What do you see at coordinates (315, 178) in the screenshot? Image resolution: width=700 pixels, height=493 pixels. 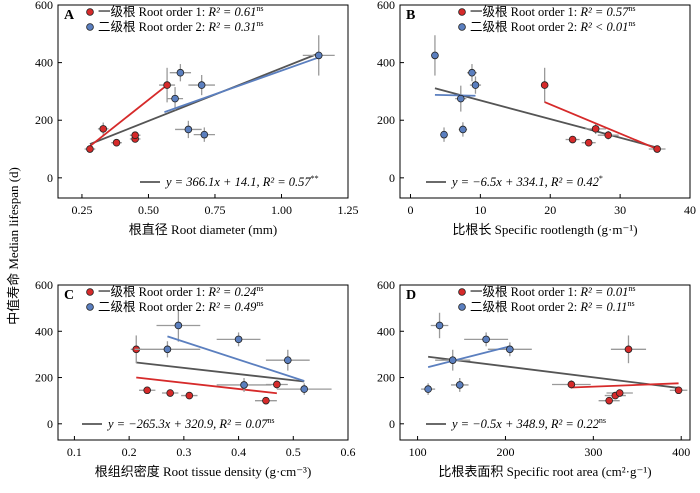 I see `equation-significance: **` at bounding box center [315, 178].